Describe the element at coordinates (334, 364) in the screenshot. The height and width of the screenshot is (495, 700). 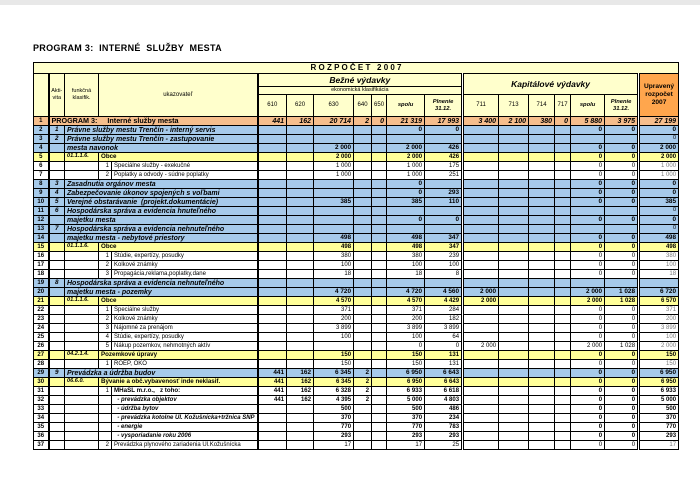
I see `cell-b630: 150` at that location.